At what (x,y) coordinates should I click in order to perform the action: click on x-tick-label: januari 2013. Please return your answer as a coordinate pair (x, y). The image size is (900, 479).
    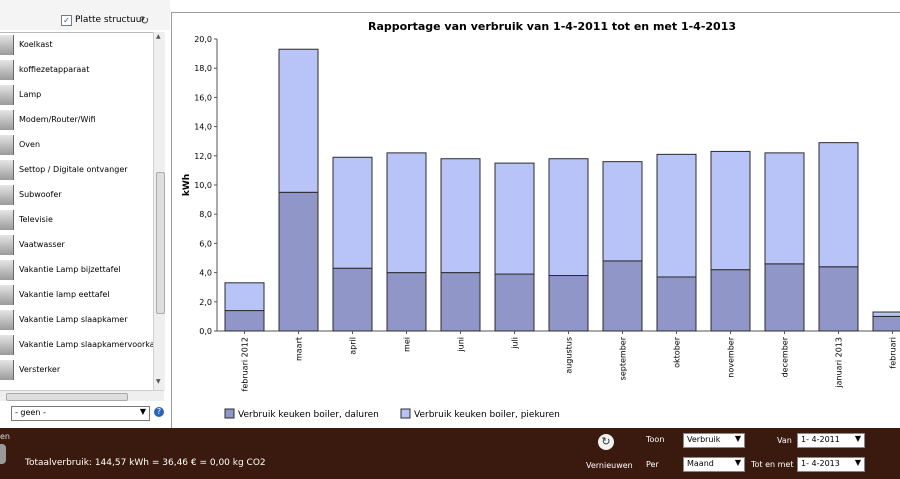
    Looking at the image, I should click on (839, 363).